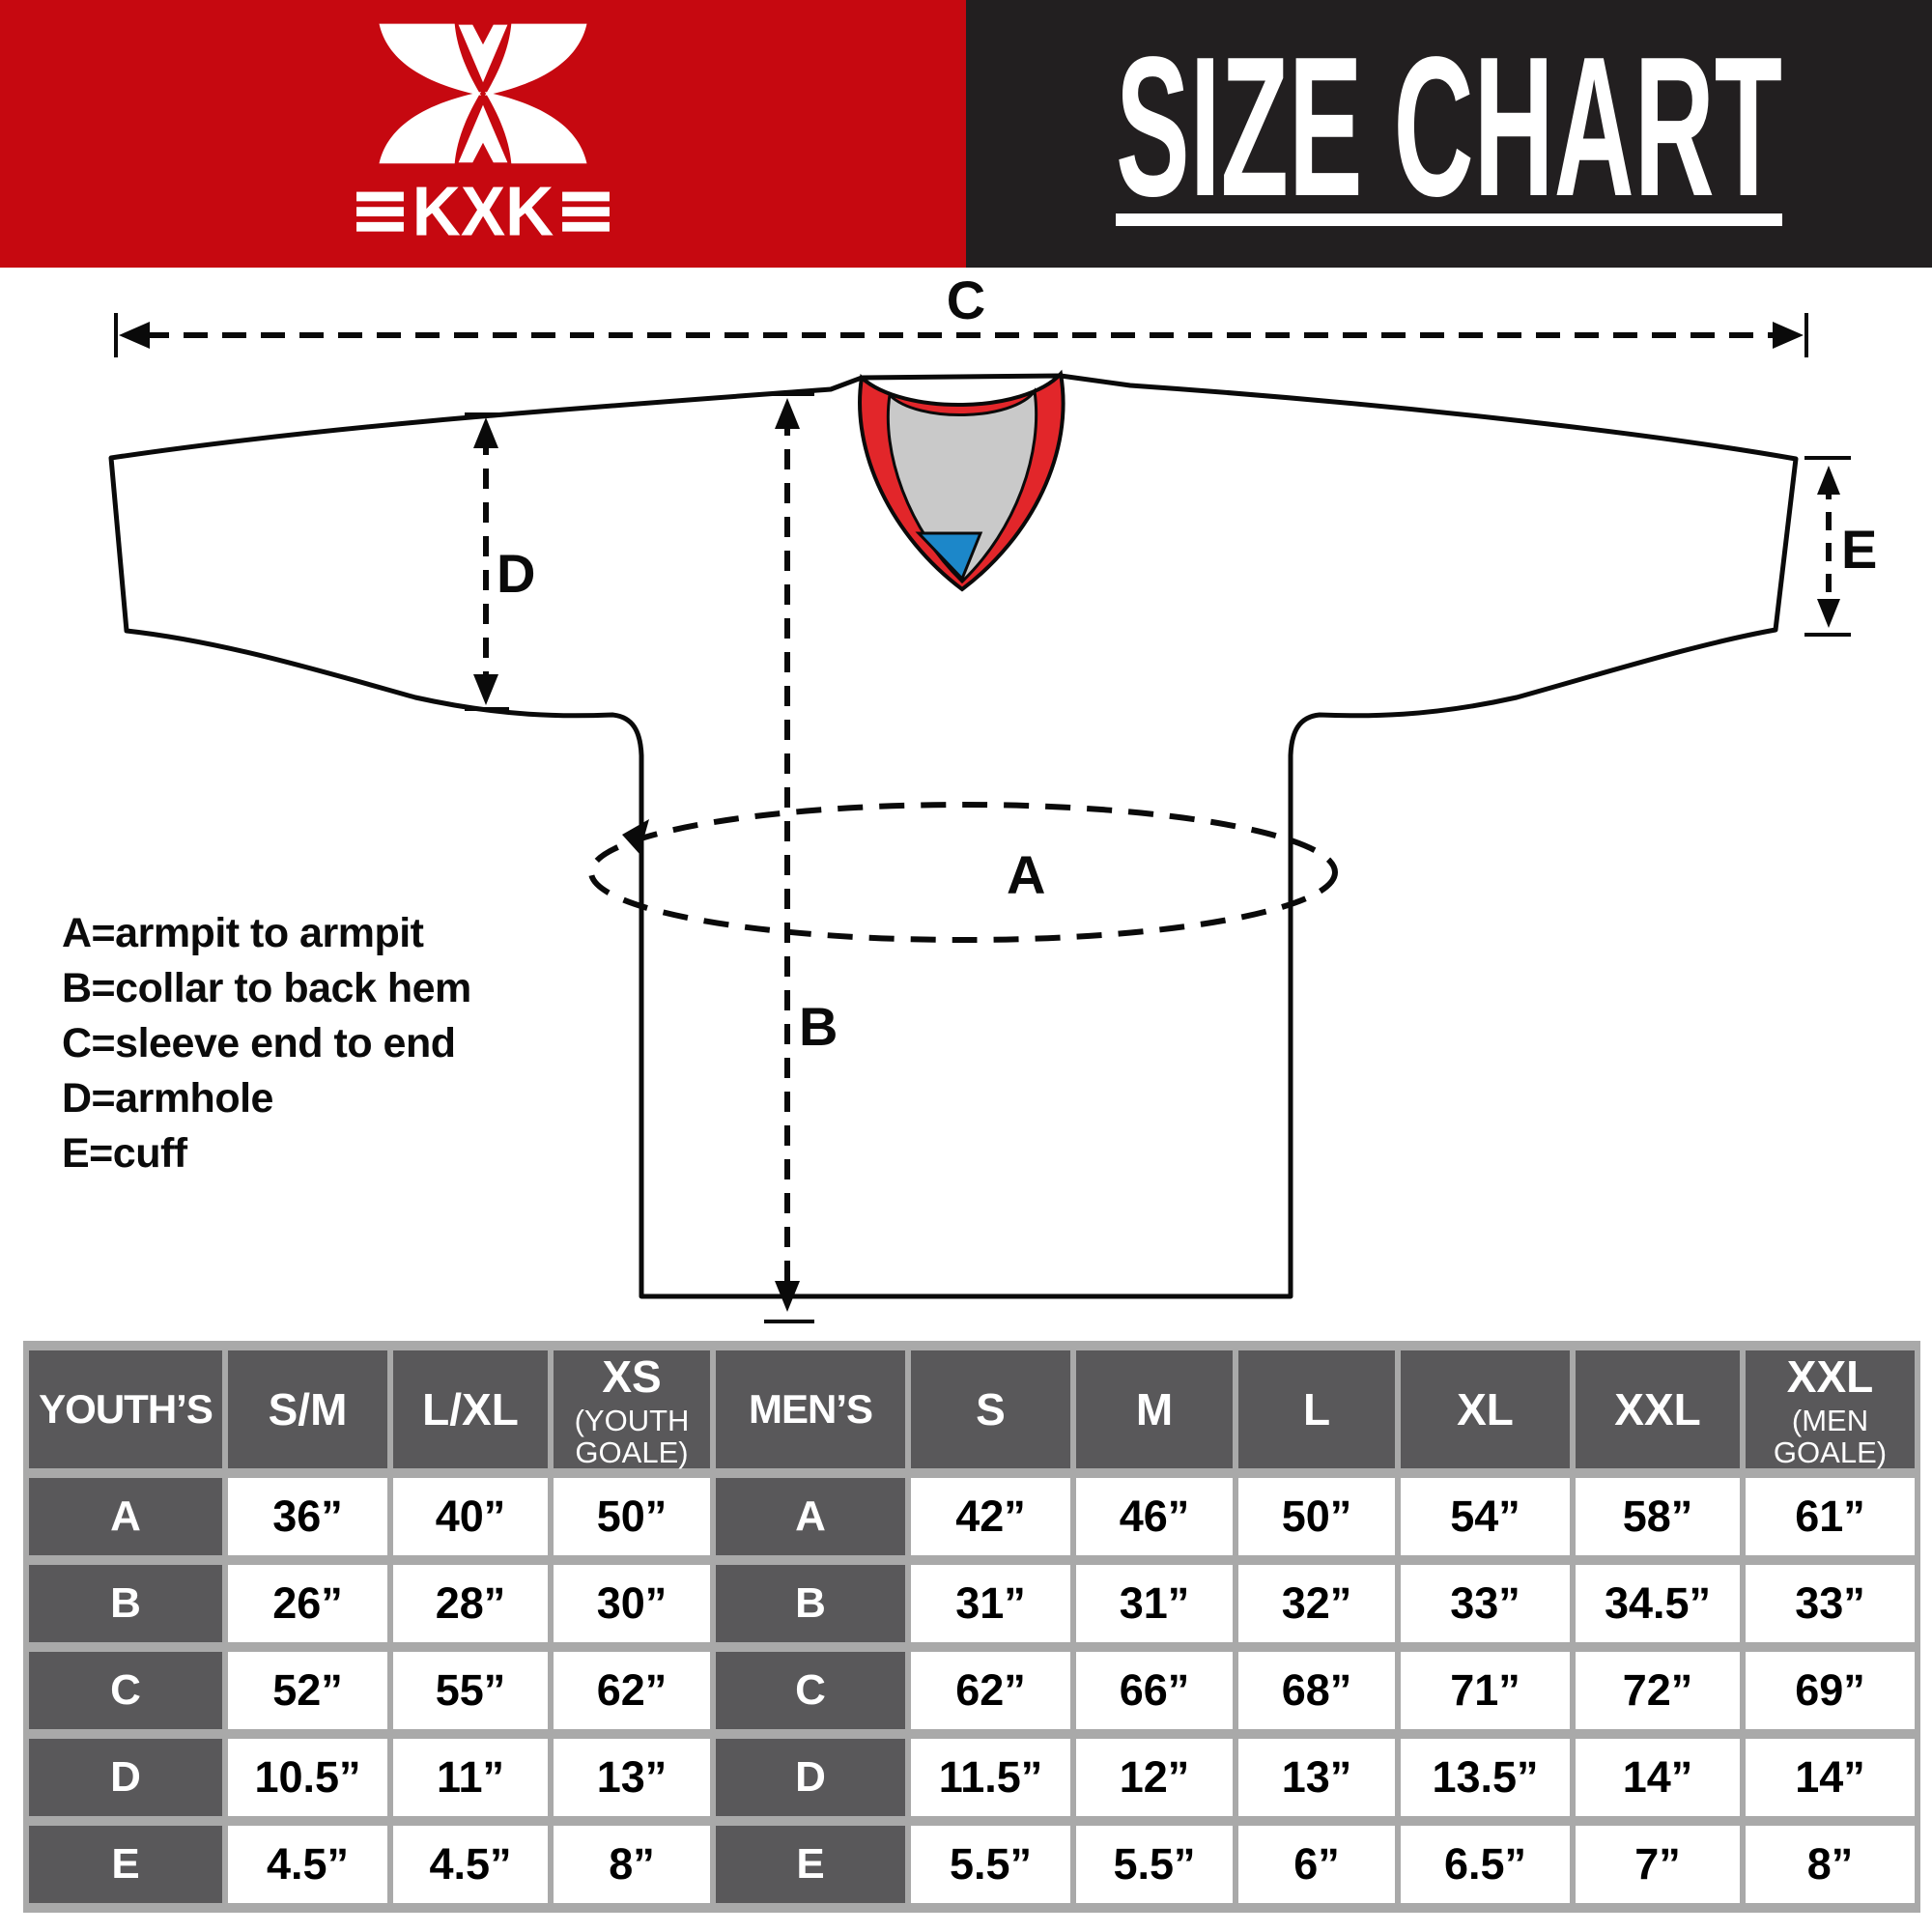  What do you see at coordinates (1449, 219) in the screenshot?
I see `title-underline` at bounding box center [1449, 219].